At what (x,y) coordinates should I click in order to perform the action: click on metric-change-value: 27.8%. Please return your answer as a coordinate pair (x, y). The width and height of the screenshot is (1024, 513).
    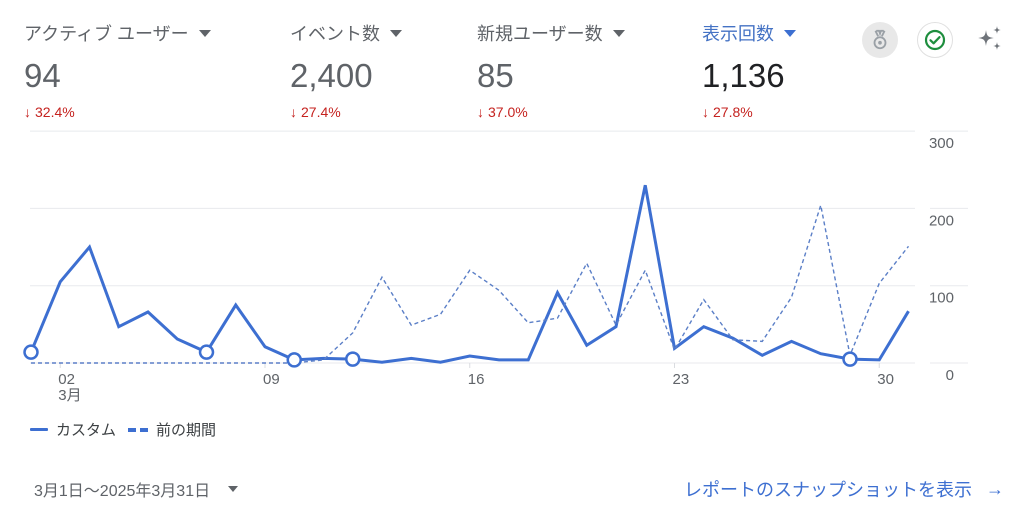
    Looking at the image, I should click on (733, 112).